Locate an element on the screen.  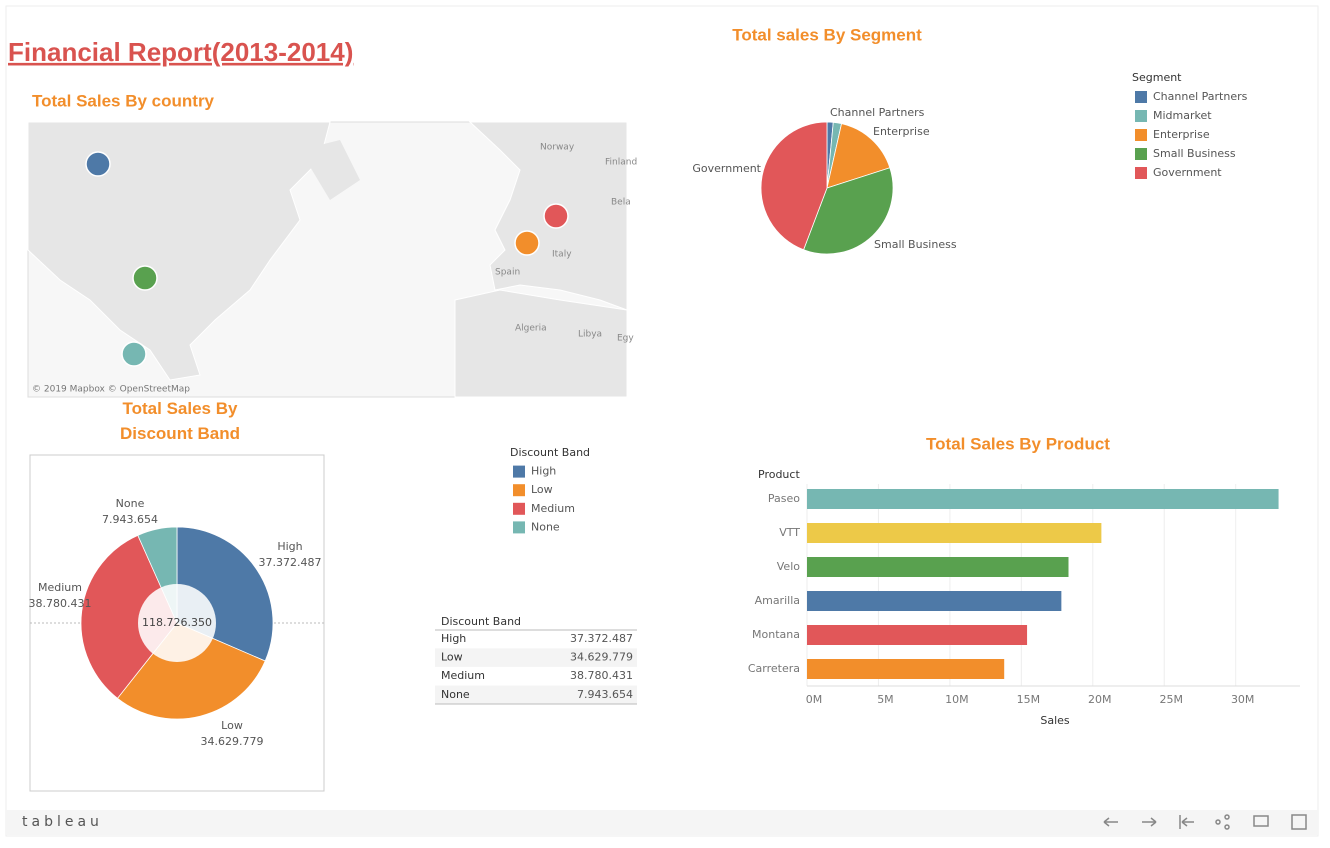
map-label: Spain is located at coordinates (507, 273).